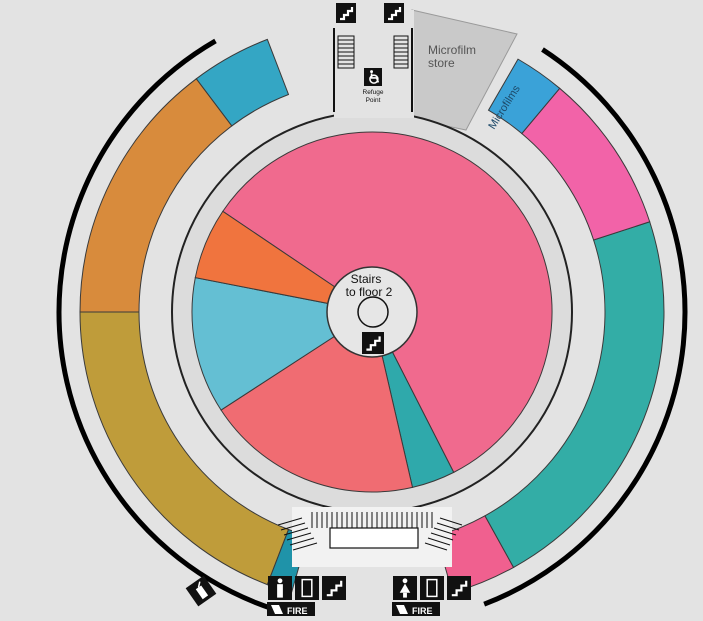 The image size is (703, 621). I want to click on center-label-line2: to floor 2, so click(369, 292).